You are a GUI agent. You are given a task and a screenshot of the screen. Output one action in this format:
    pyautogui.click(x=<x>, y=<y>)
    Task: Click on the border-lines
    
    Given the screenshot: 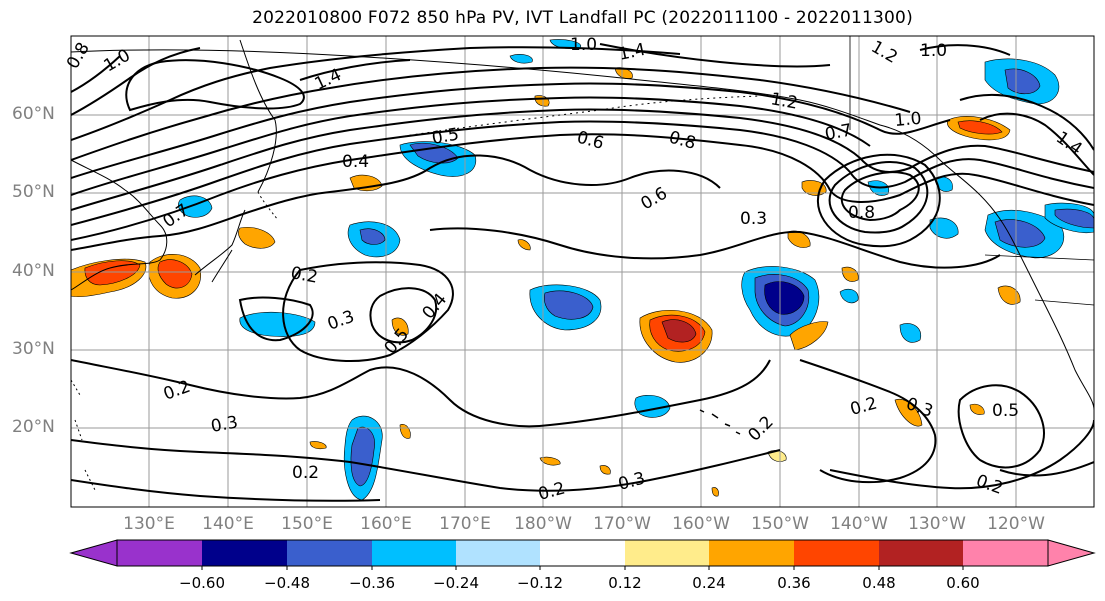 What is the action you would take?
    pyautogui.click(x=971, y=171)
    